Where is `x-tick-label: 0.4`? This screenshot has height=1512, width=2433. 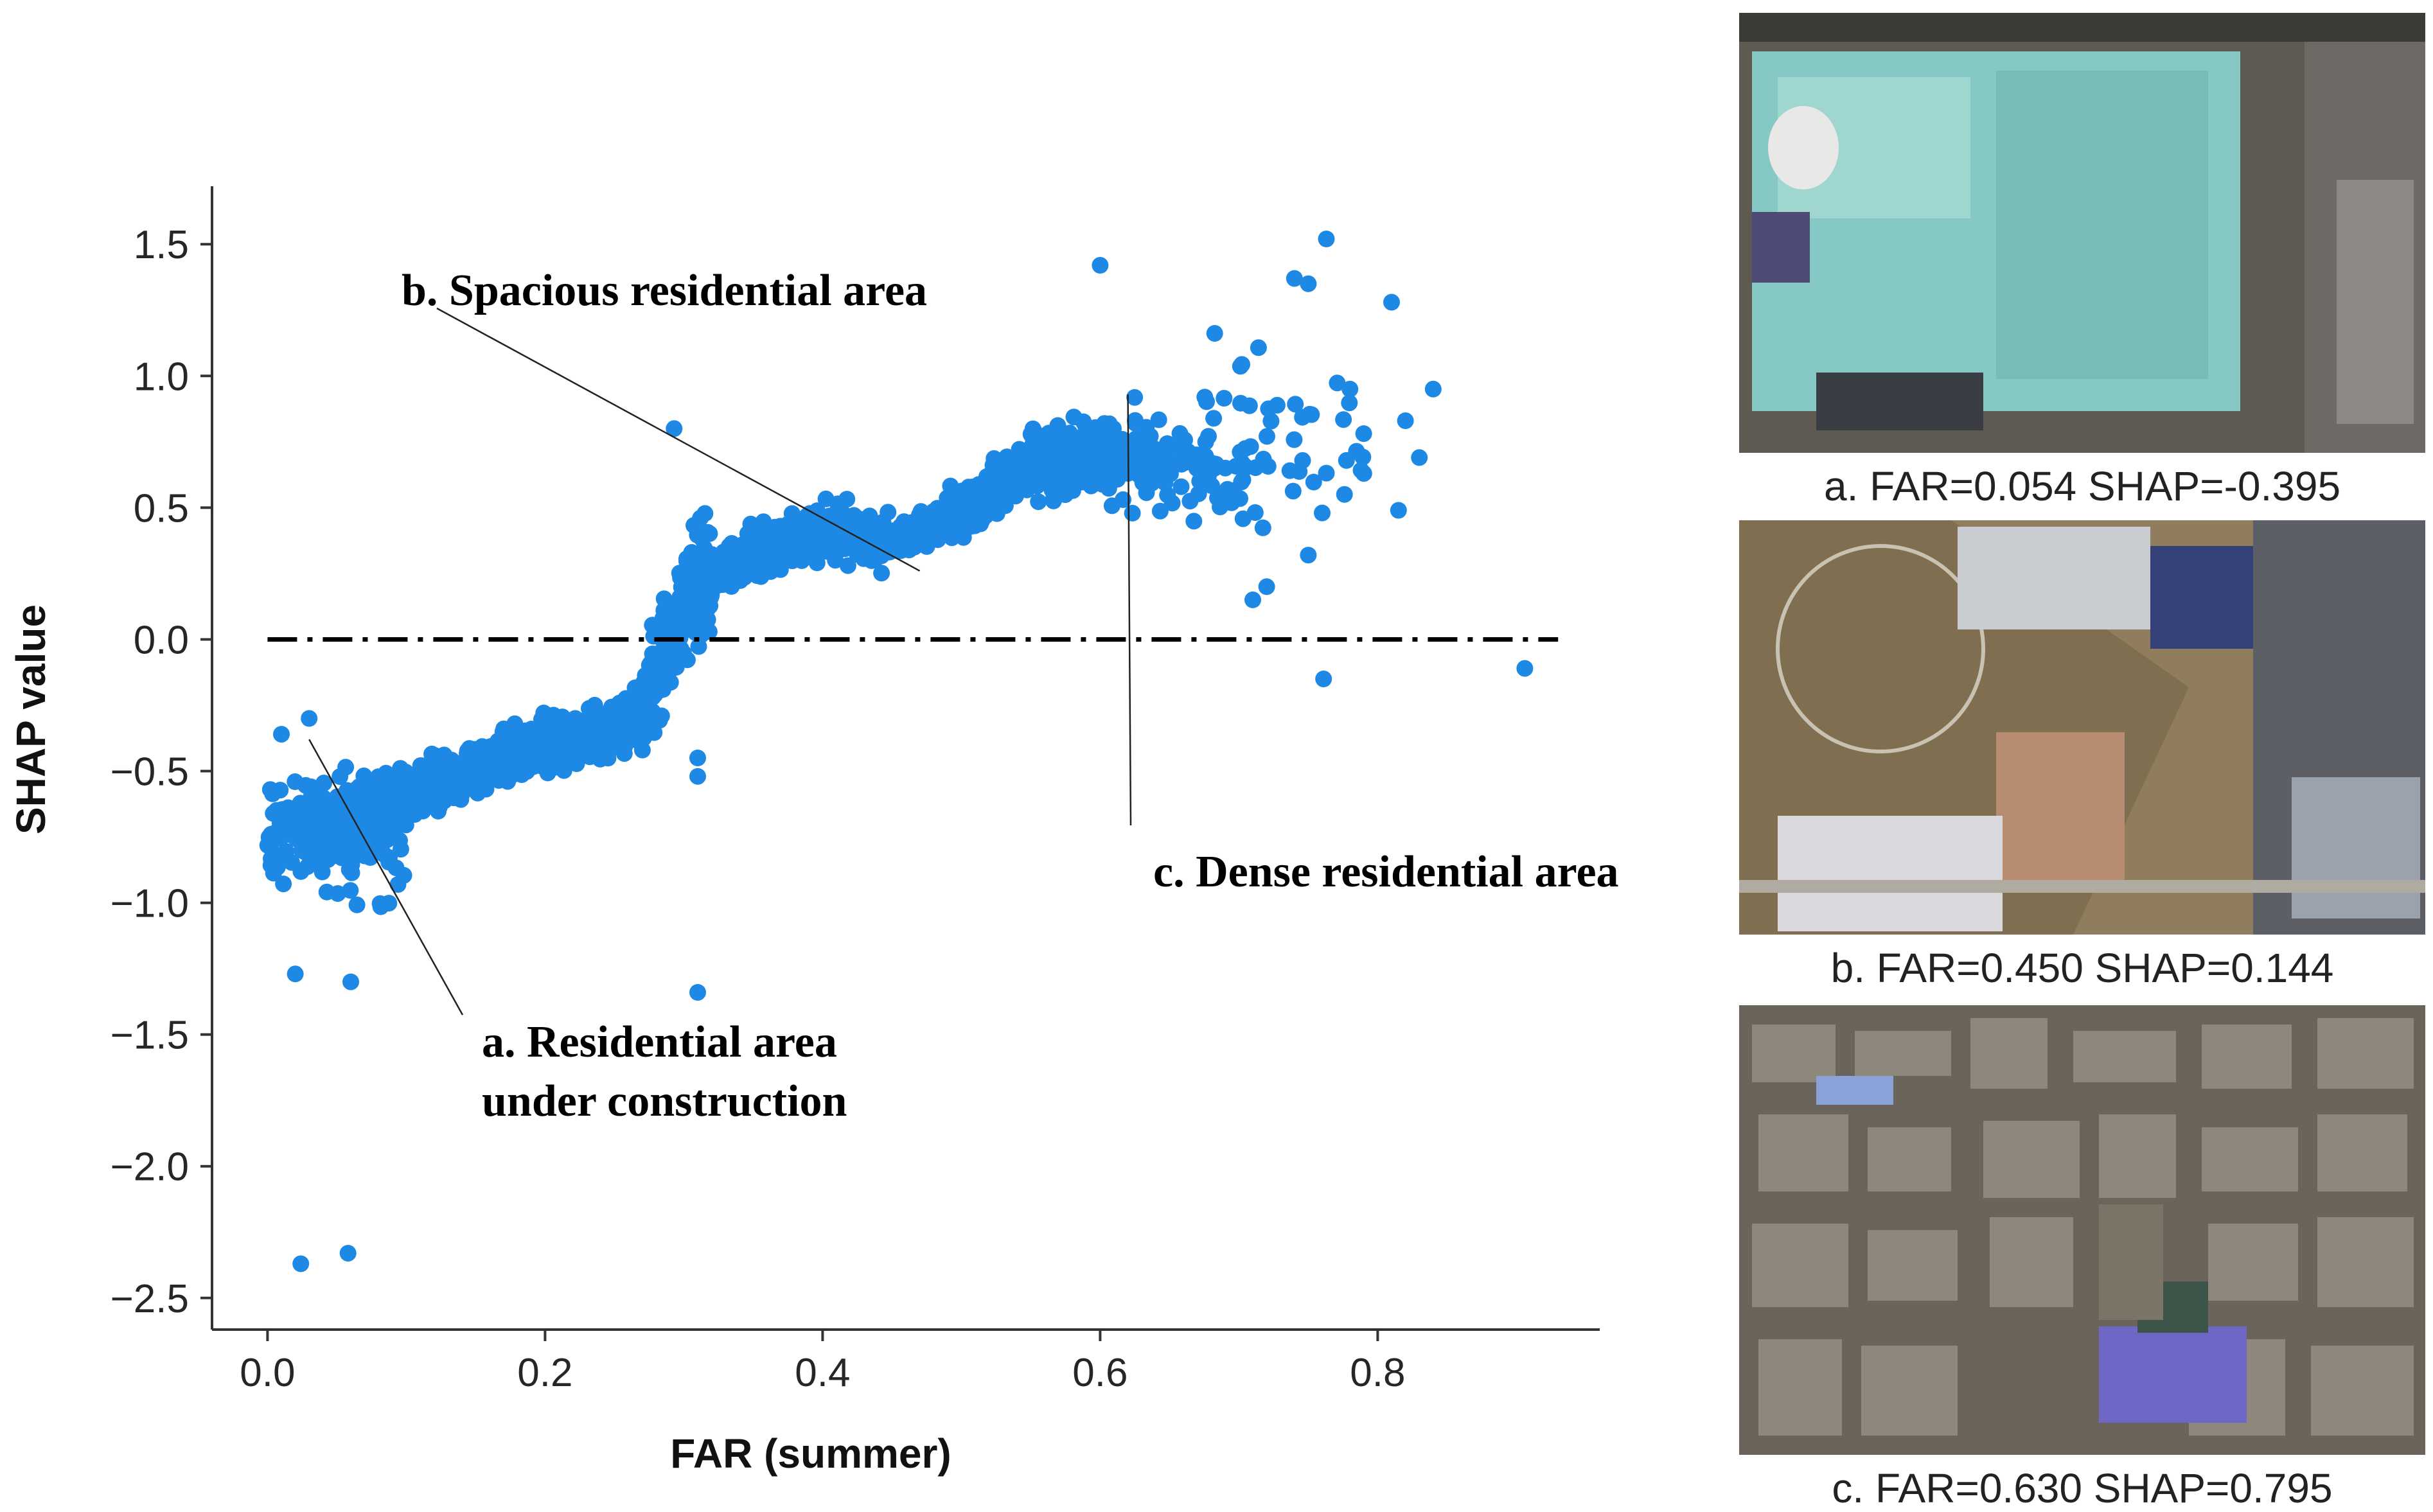 x-tick-label: 0.4 is located at coordinates (822, 1373).